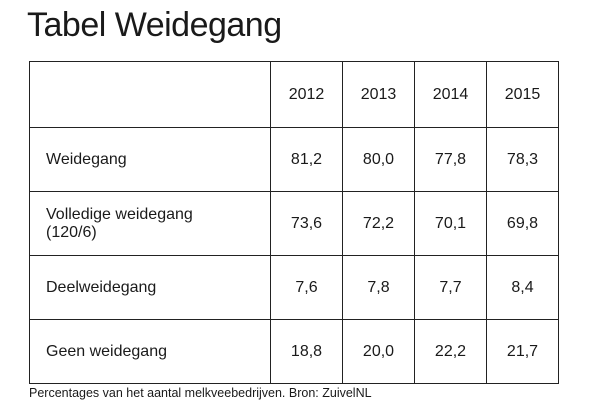 The image size is (595, 420). I want to click on table-cell: 81,2, so click(306, 159).